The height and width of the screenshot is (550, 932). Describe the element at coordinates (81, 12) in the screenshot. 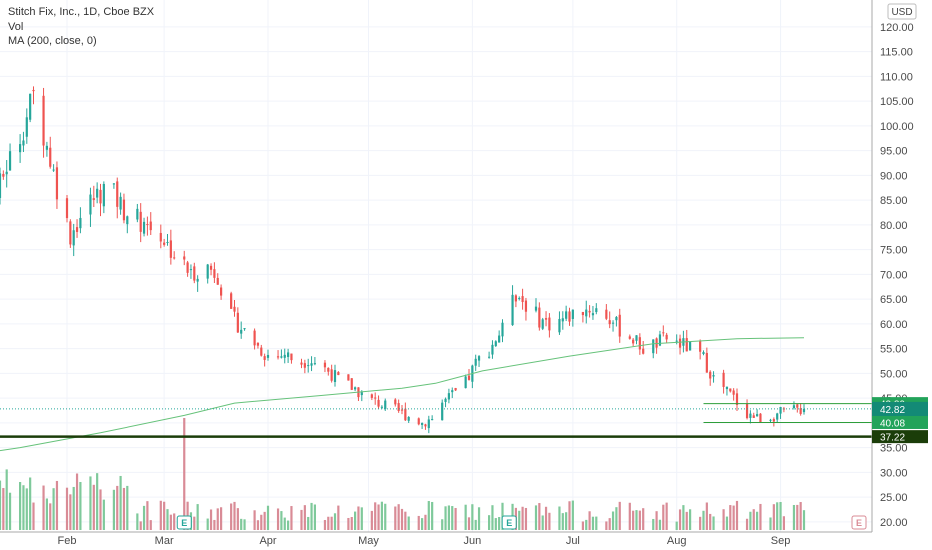

I see `legend-title: Stitch Fix, Inc., 1D, Cboe BZX` at that location.